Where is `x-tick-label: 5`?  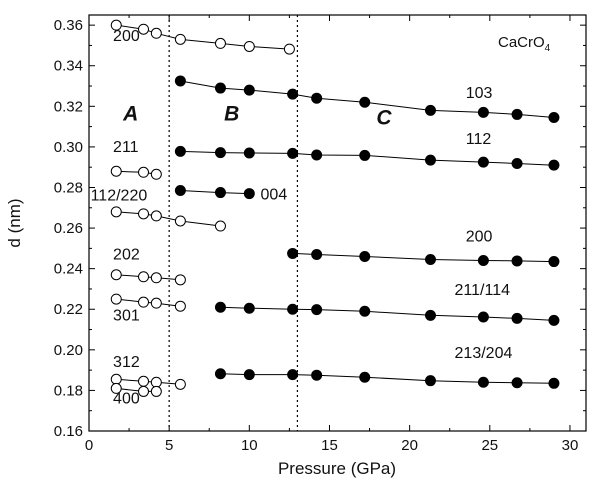 x-tick-label: 5 is located at coordinates (169, 445).